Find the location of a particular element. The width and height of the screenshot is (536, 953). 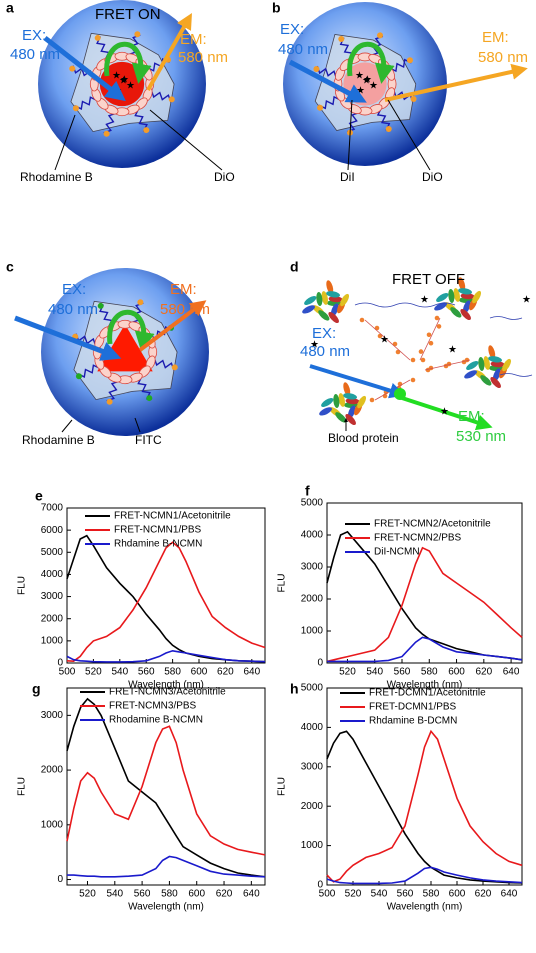

legend-label: FRET-NCMN2/Acetonitrile is located at coordinates (432, 524).